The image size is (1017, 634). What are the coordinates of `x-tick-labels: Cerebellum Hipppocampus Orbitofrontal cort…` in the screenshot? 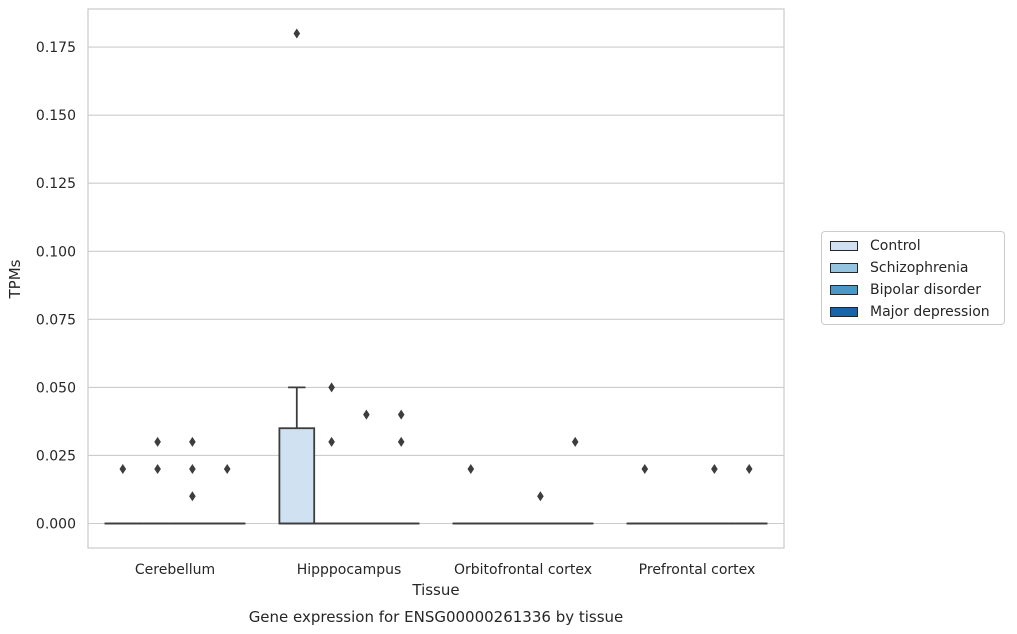 It's located at (445, 570).